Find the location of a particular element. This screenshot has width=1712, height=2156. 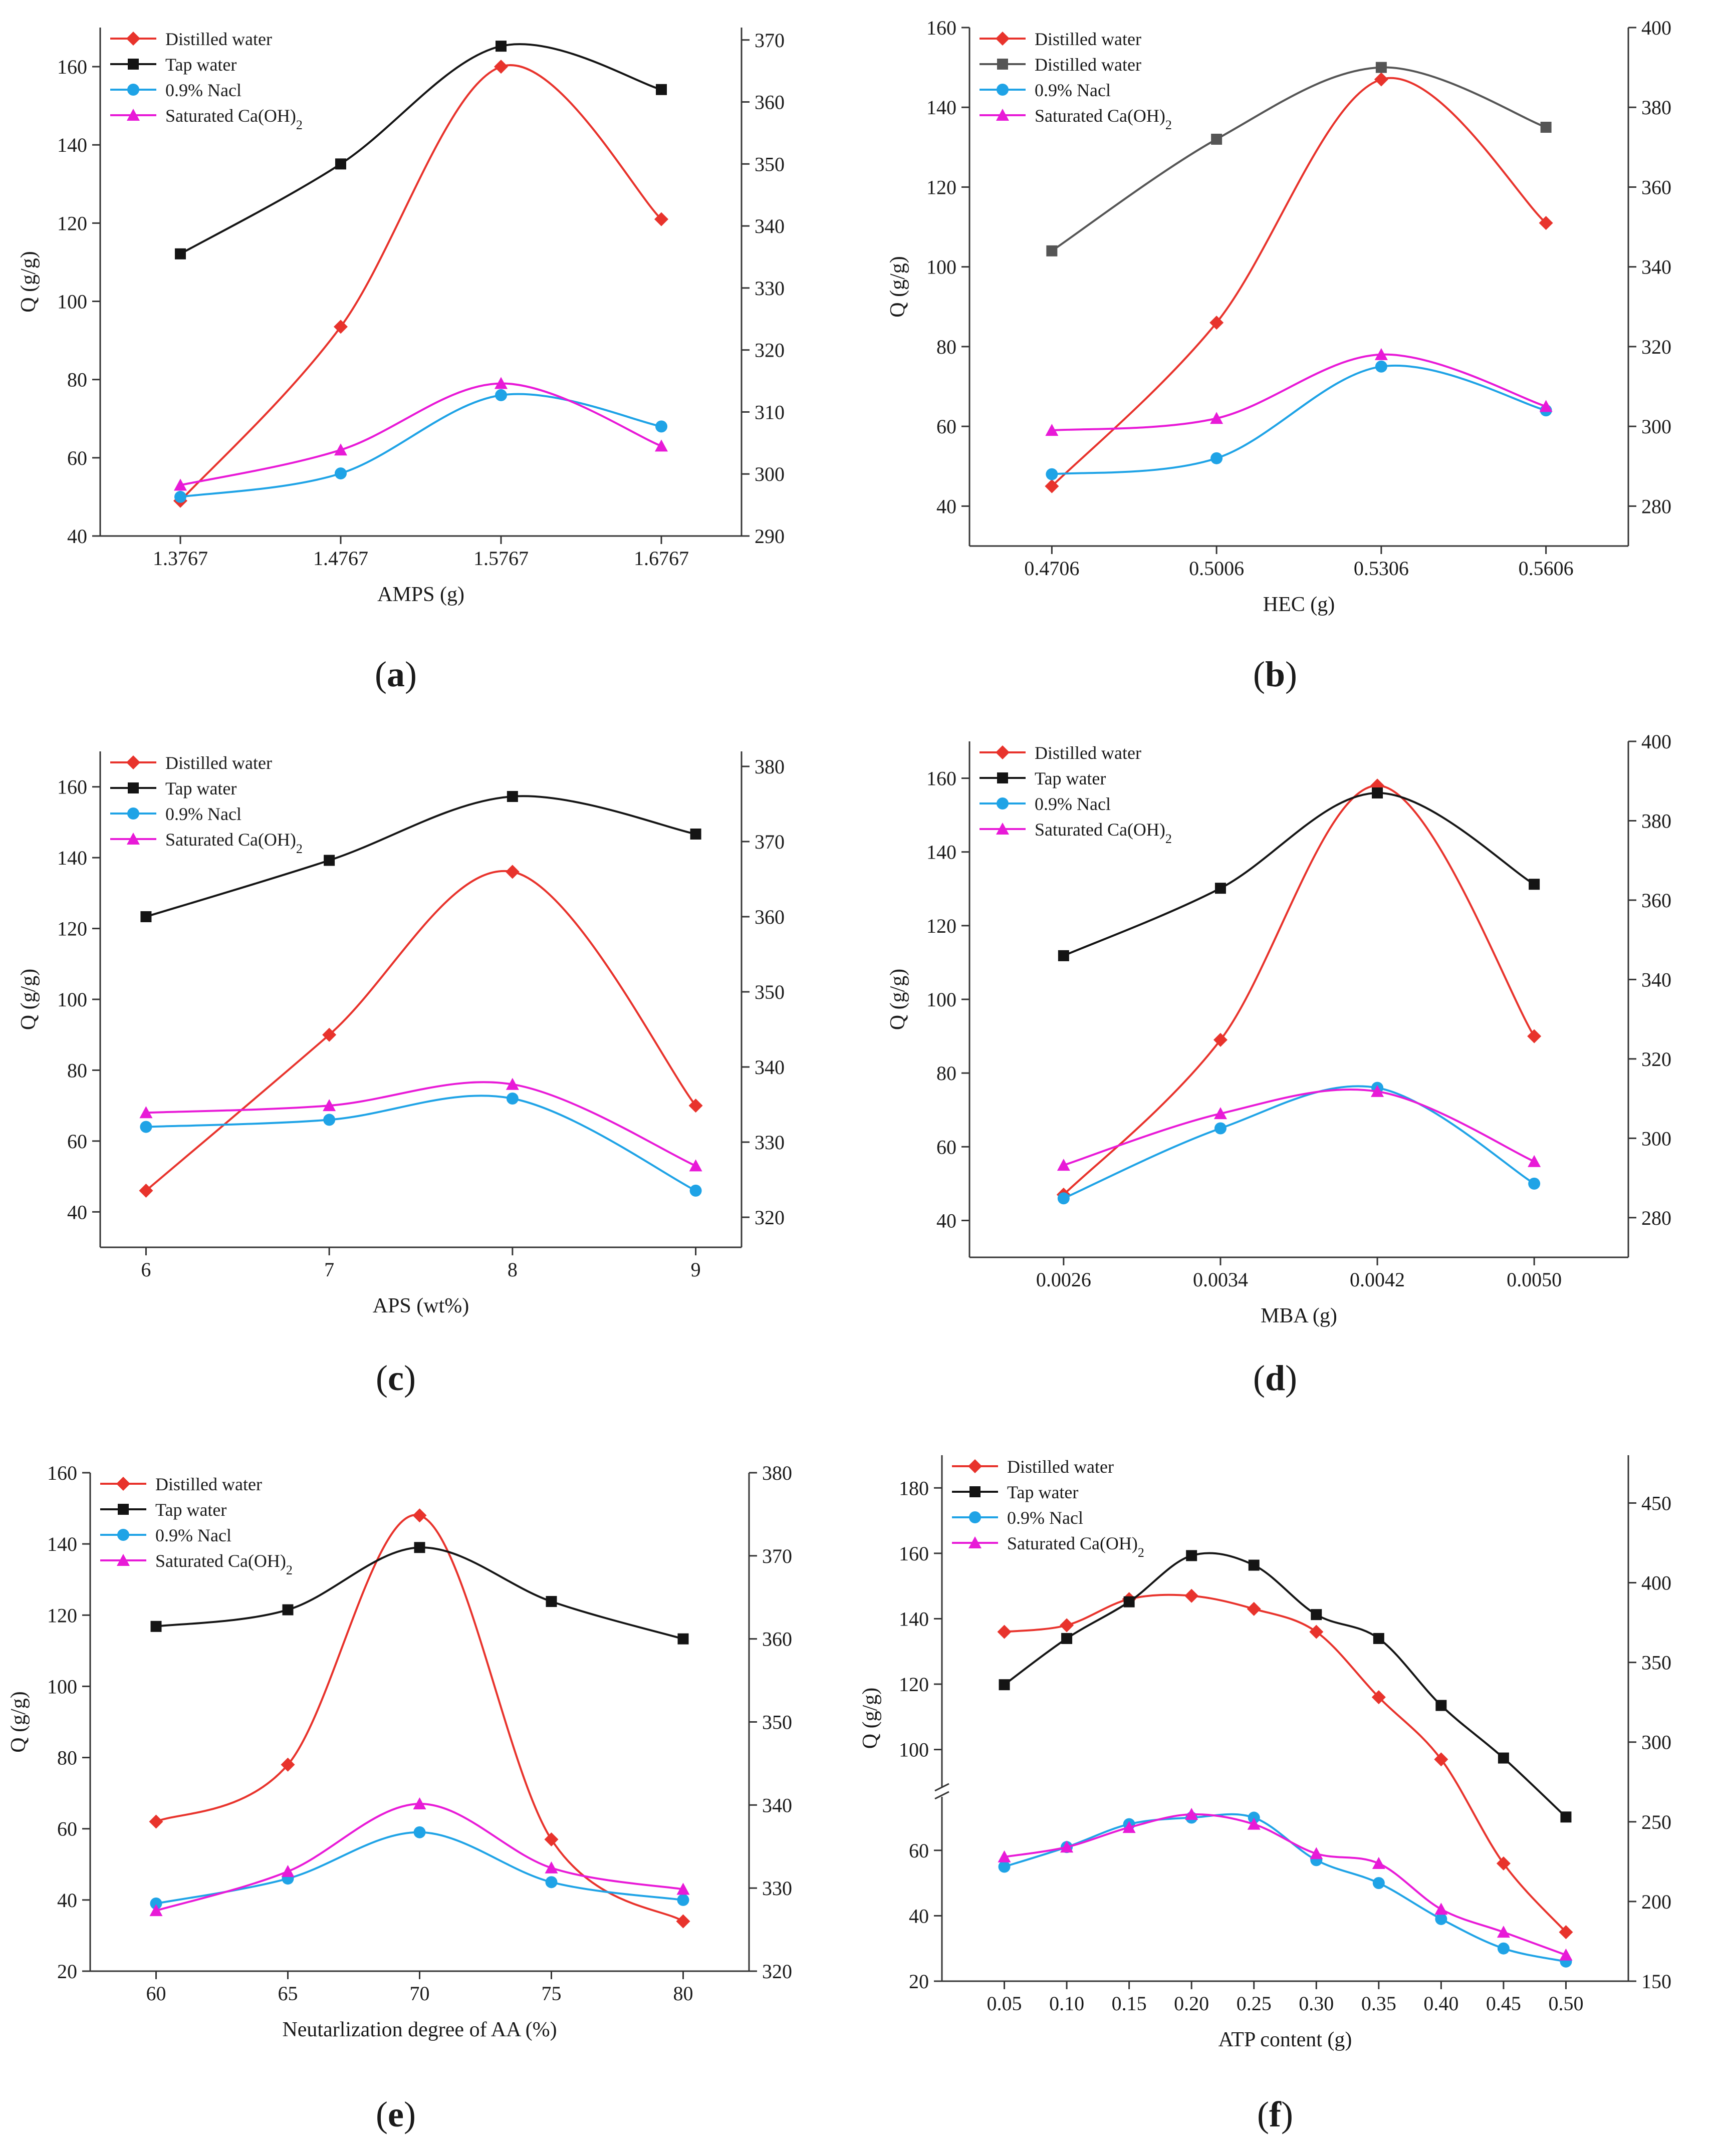

x-tick-label: 0.45 is located at coordinates (1503, 2003).